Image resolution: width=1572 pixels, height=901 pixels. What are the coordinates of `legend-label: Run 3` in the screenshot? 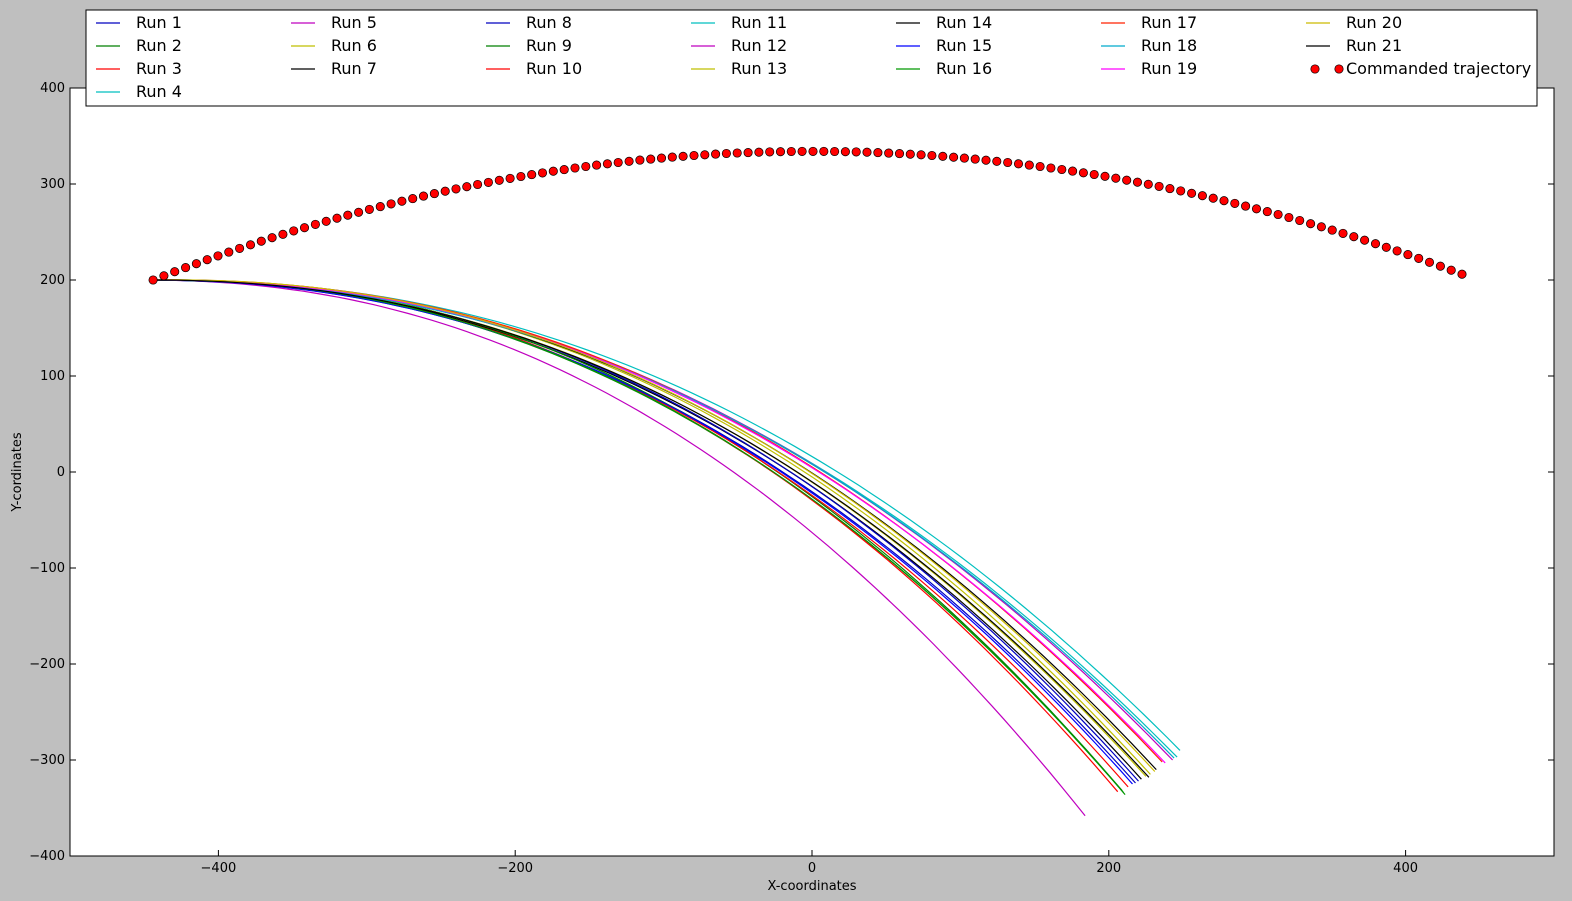 It's located at (159, 68).